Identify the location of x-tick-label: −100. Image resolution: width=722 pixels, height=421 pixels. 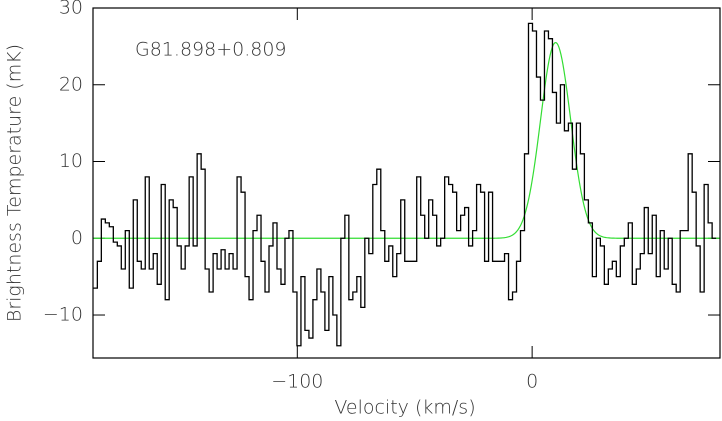
(297, 382).